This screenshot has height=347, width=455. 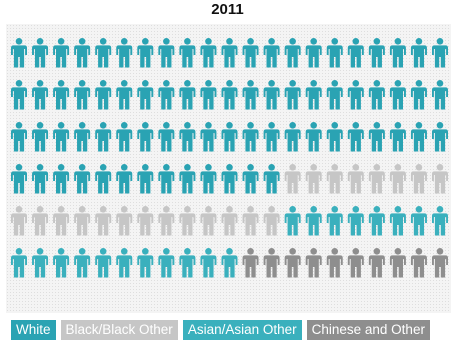 What do you see at coordinates (227, 9) in the screenshot?
I see `chart-title: 2011` at bounding box center [227, 9].